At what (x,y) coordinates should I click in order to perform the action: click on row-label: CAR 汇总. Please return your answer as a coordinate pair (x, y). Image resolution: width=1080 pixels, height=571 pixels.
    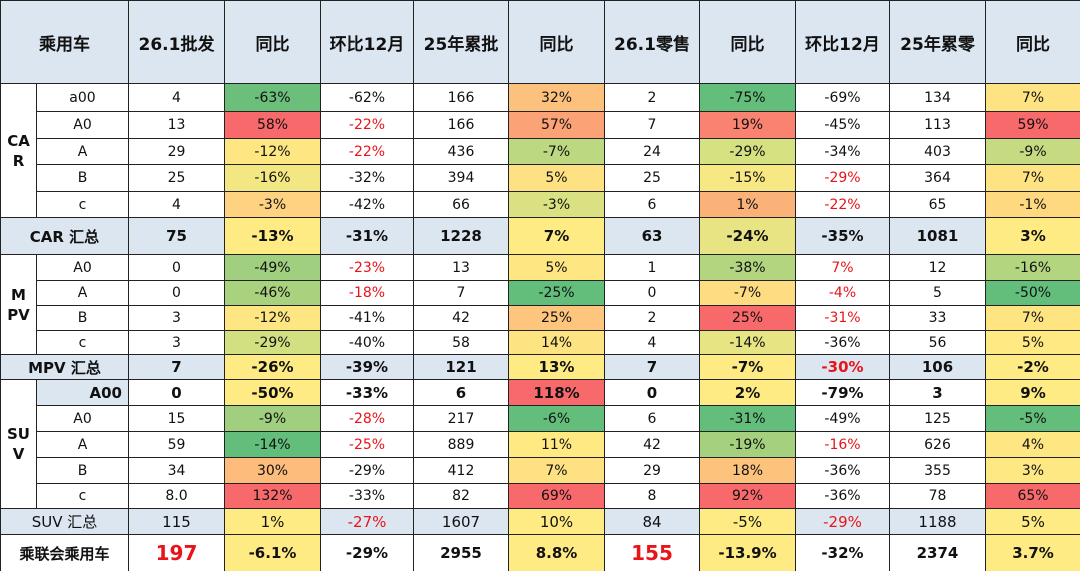
    Looking at the image, I should click on (64, 236).